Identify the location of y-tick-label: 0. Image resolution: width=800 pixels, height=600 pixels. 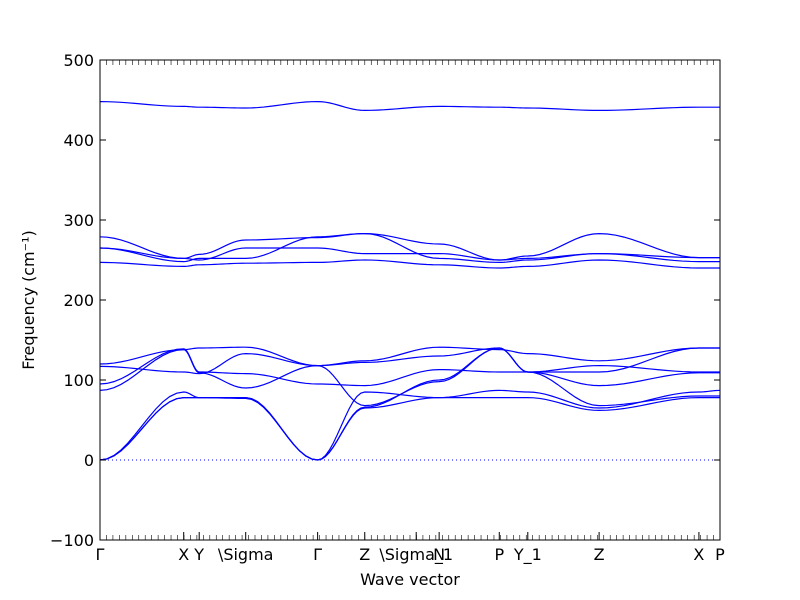
(89, 460).